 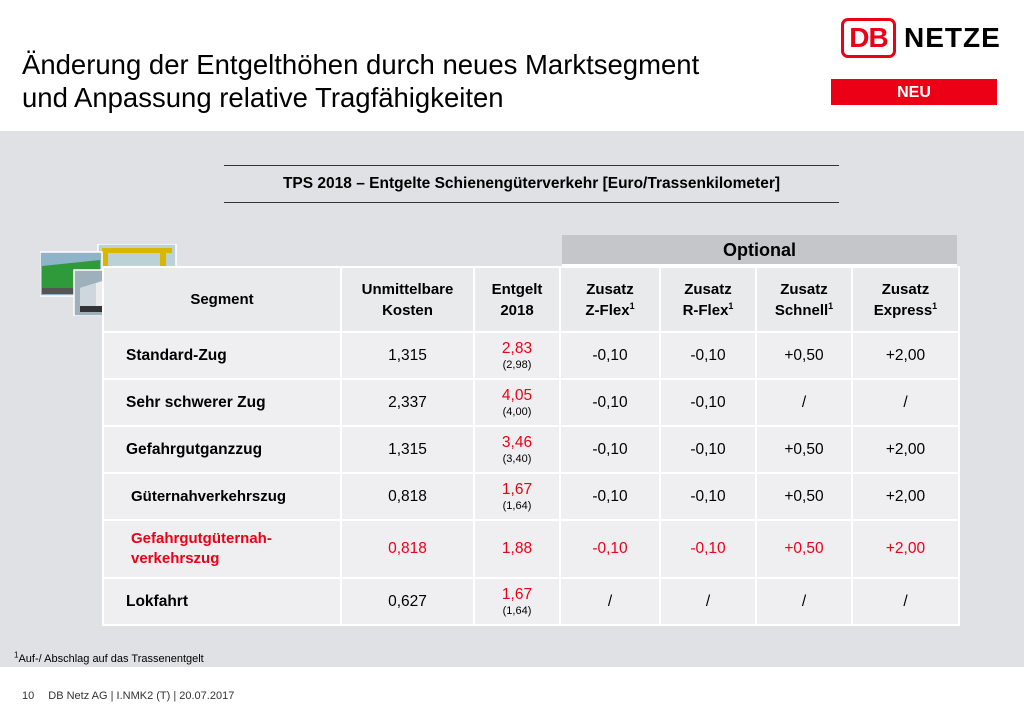 What do you see at coordinates (914, 92) in the screenshot?
I see `new-badge: NEU` at bounding box center [914, 92].